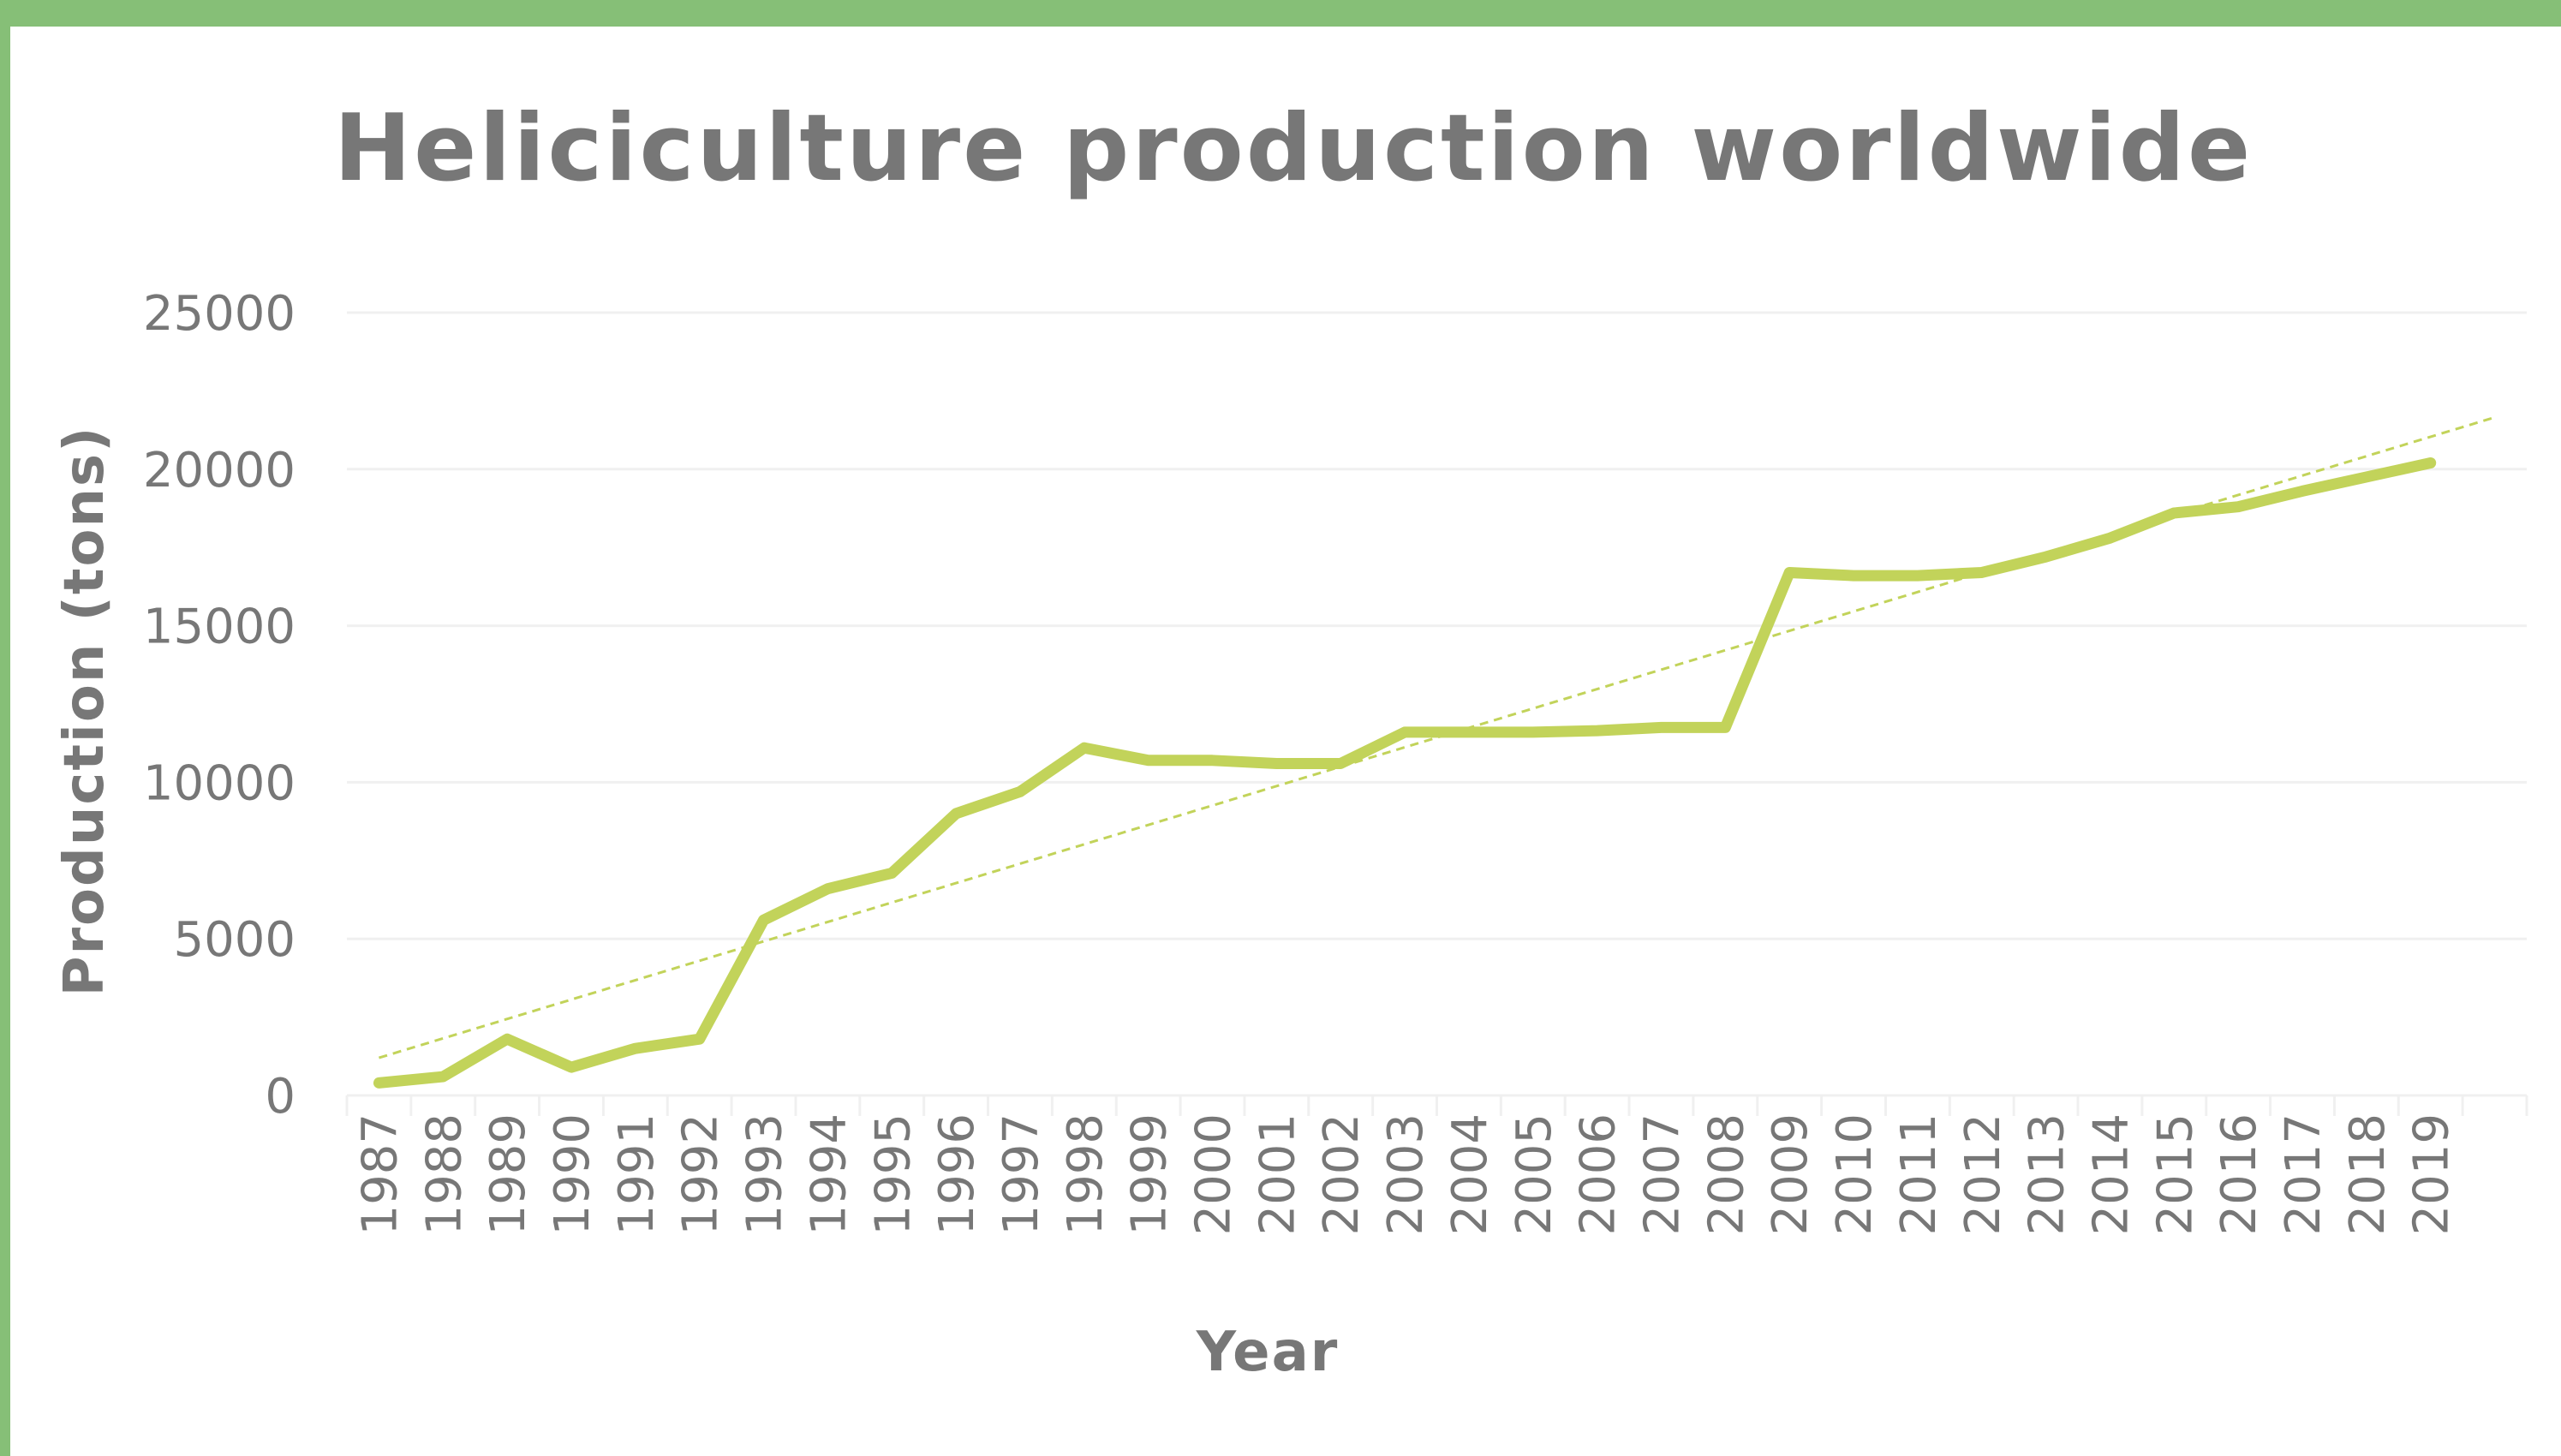  What do you see at coordinates (1436, 1105) in the screenshot?
I see `x-axis-ticks` at bounding box center [1436, 1105].